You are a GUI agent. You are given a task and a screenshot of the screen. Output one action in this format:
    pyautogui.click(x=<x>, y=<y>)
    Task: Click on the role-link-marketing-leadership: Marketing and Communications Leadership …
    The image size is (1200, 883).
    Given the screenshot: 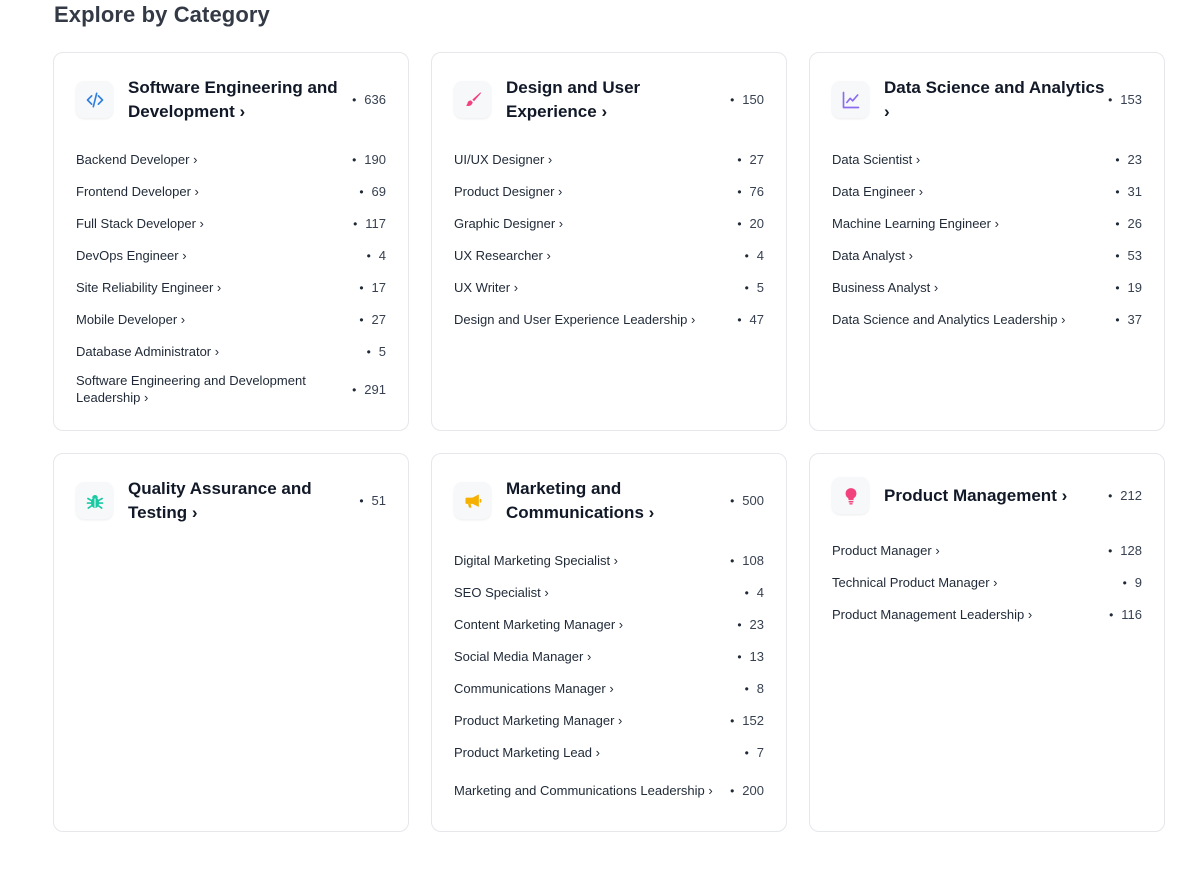 What is the action you would take?
    pyautogui.click(x=583, y=790)
    